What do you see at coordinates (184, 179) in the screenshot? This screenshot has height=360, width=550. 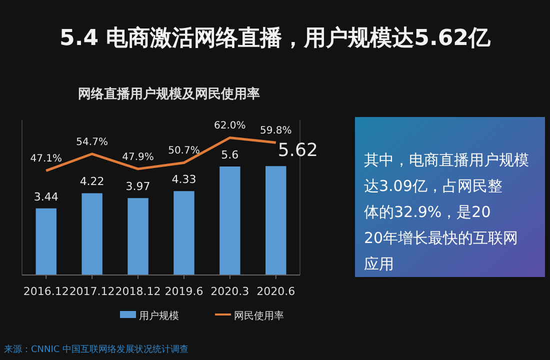 I see `data-label: 4.33` at bounding box center [184, 179].